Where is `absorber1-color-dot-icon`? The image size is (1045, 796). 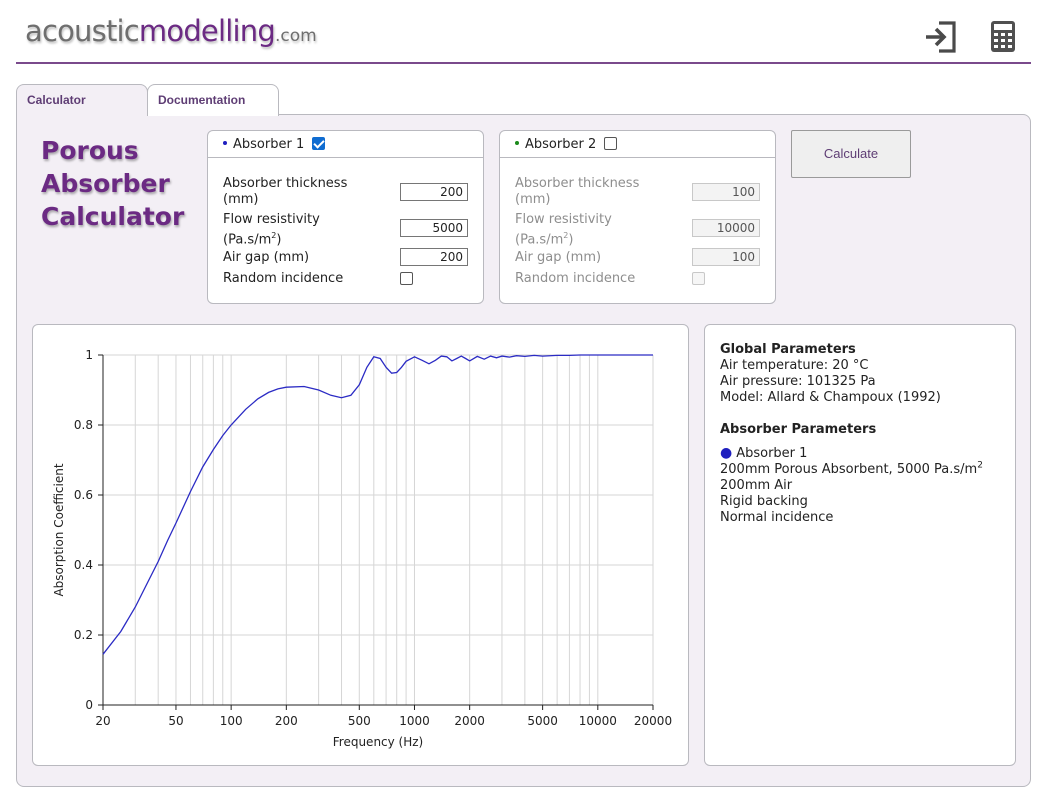
absorber1-color-dot-icon is located at coordinates (225, 142).